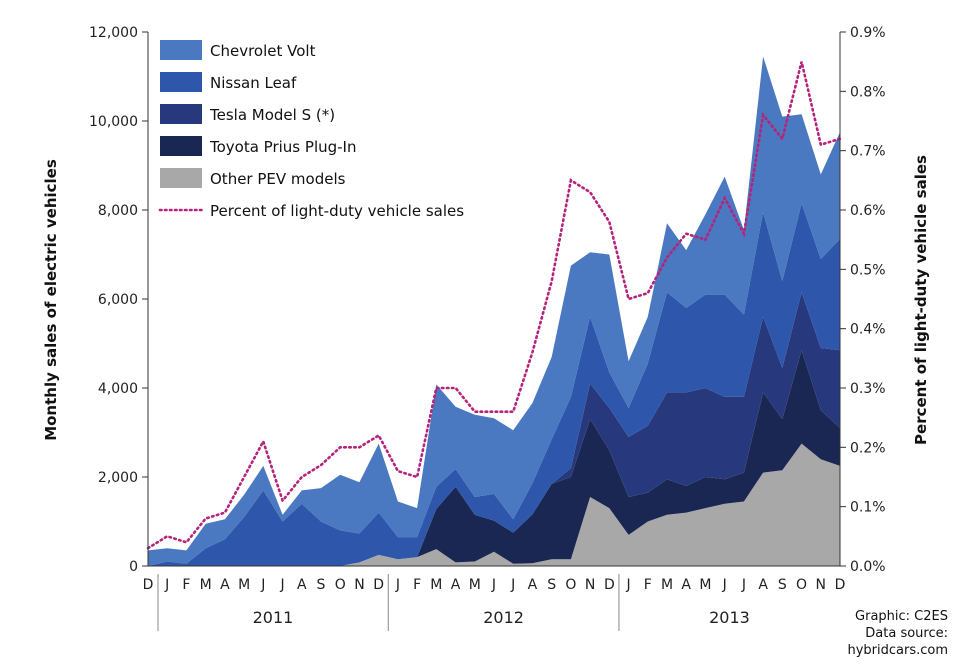 Image resolution: width=960 pixels, height=670 pixels. I want to click on year-label: 2013, so click(729, 617).